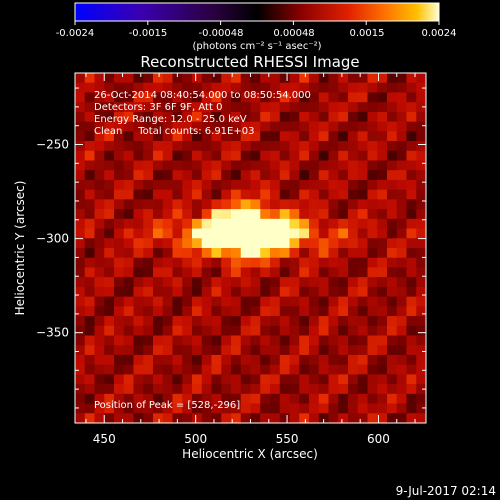  What do you see at coordinates (104, 439) in the screenshot?
I see `x-tick-label: 450` at bounding box center [104, 439].